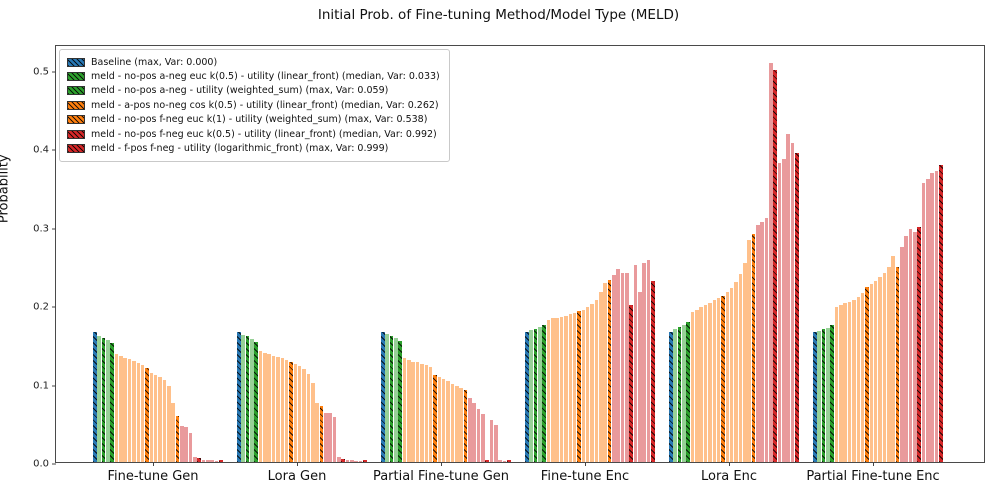  What do you see at coordinates (297, 476) in the screenshot?
I see `x-tick-label: Lora Gen` at bounding box center [297, 476].